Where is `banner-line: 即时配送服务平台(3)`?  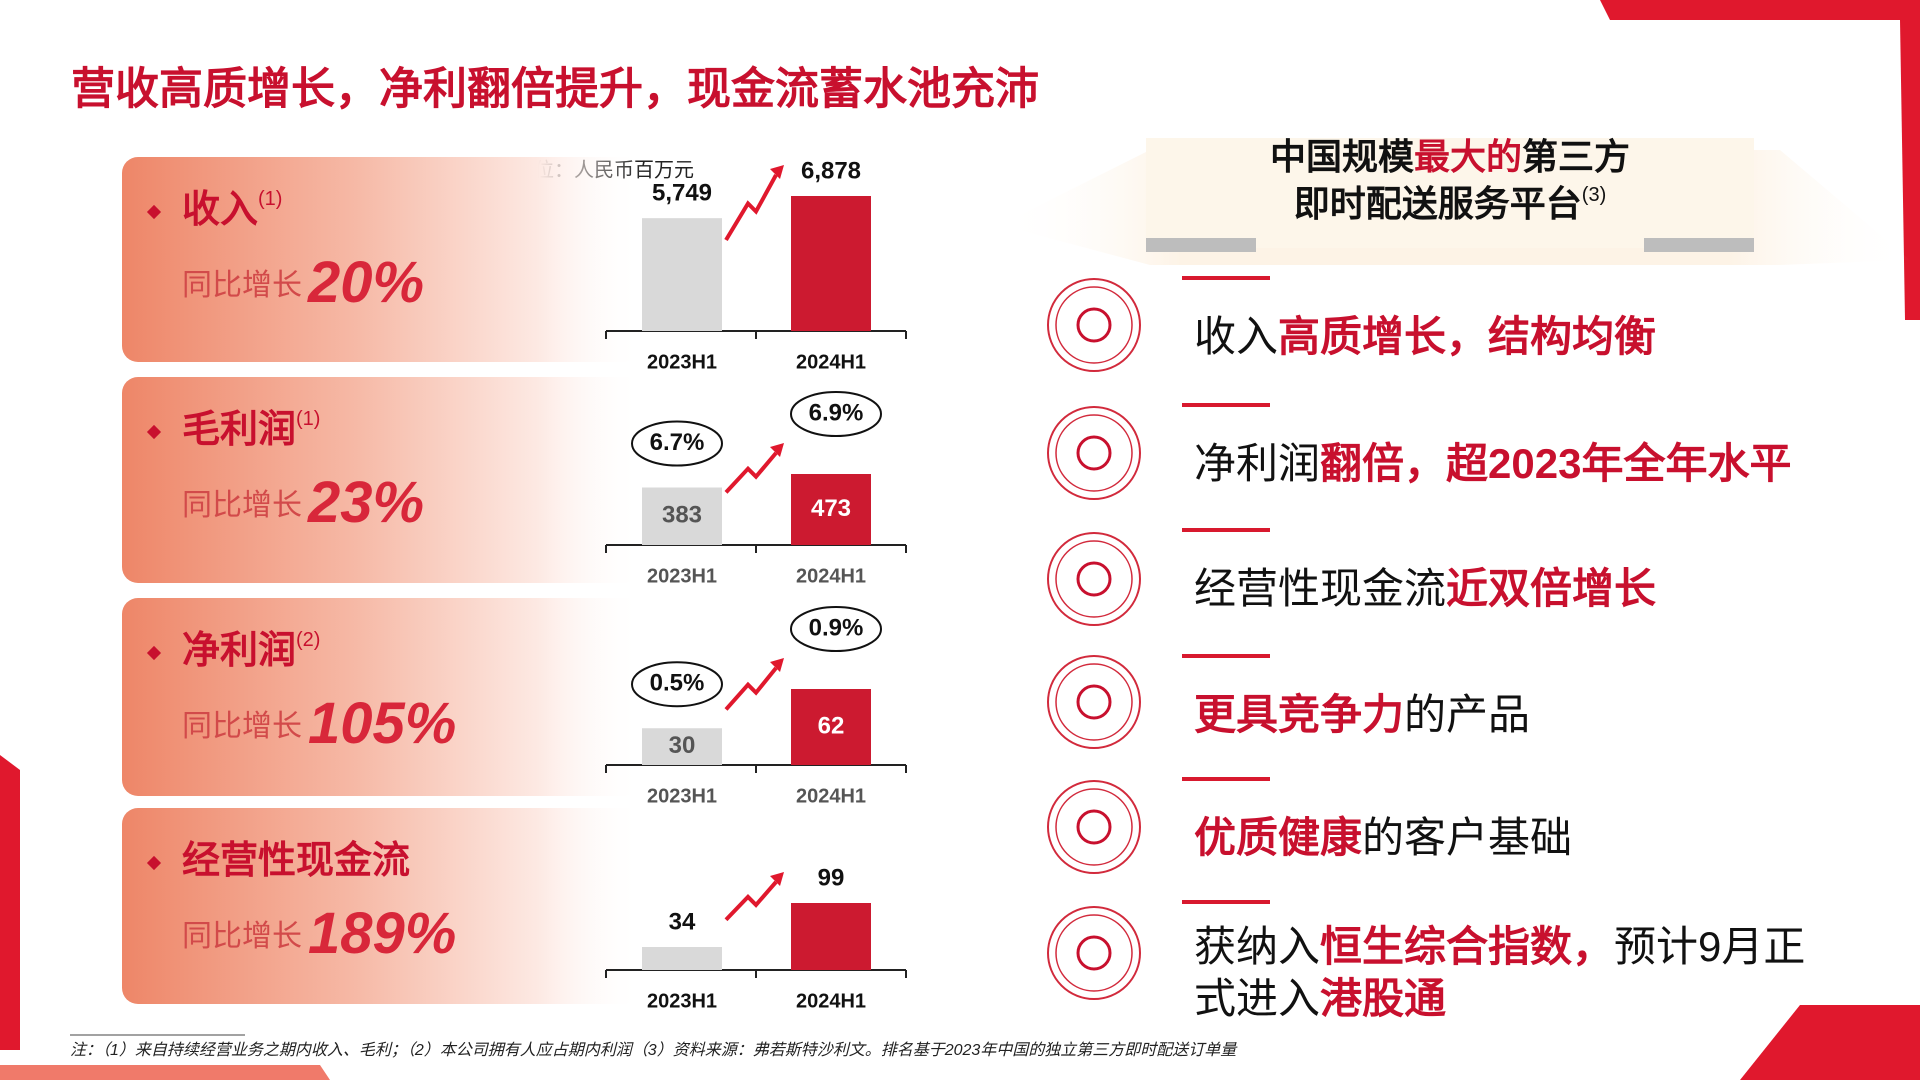
banner-line: 即时配送服务平台(3) is located at coordinates (1450, 203).